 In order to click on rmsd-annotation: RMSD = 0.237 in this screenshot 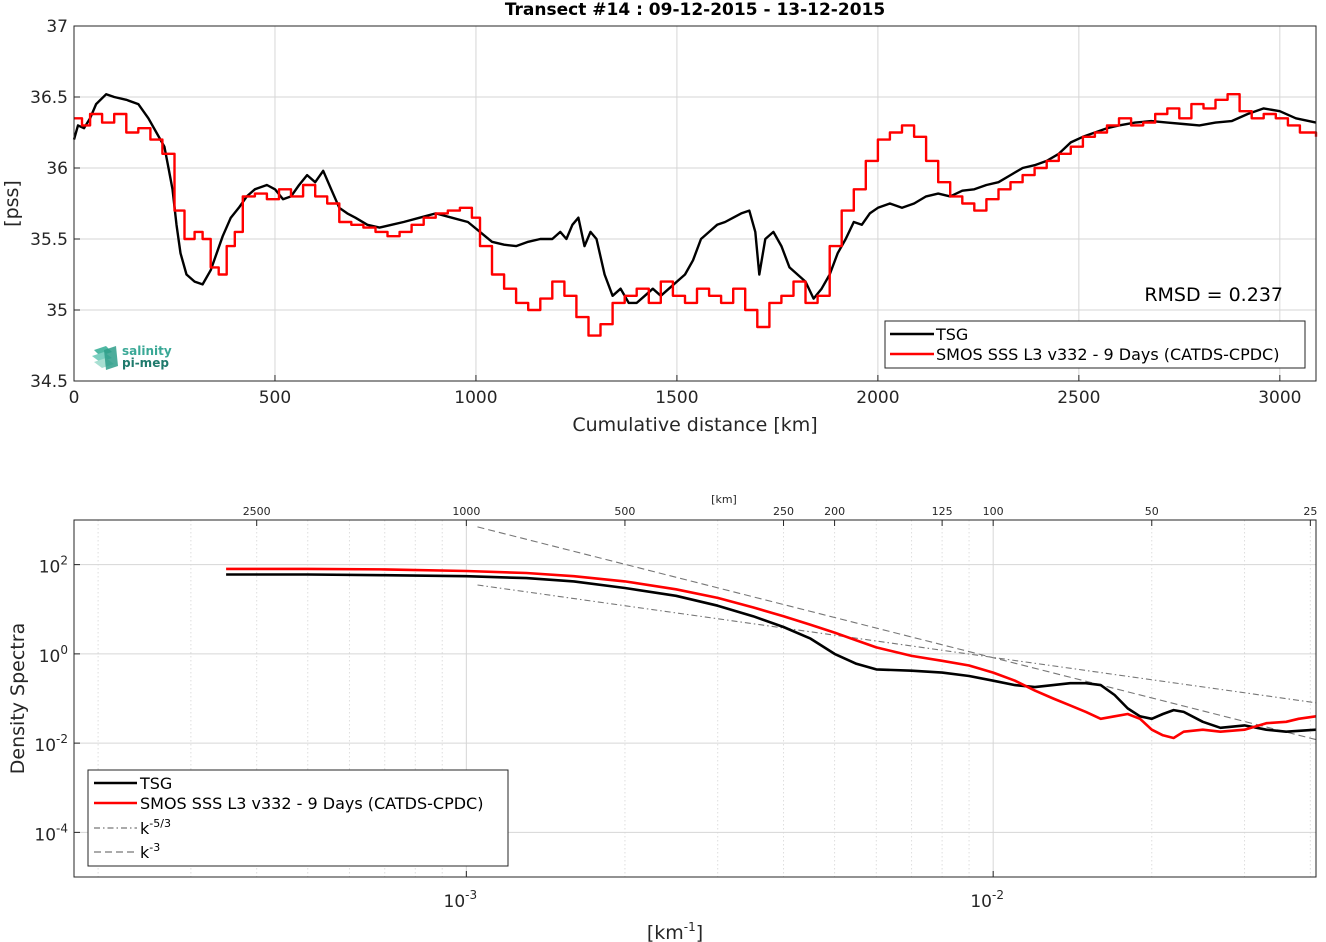, I will do `click(1213, 295)`.